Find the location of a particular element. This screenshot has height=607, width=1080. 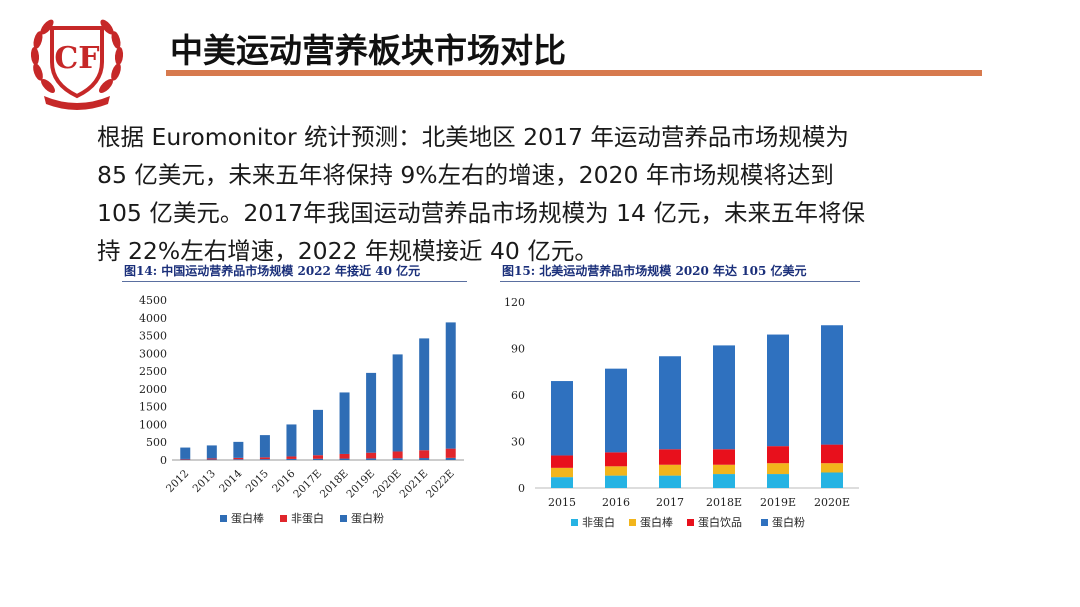

bar-蛋白棒-2020E is located at coordinates (397, 459).